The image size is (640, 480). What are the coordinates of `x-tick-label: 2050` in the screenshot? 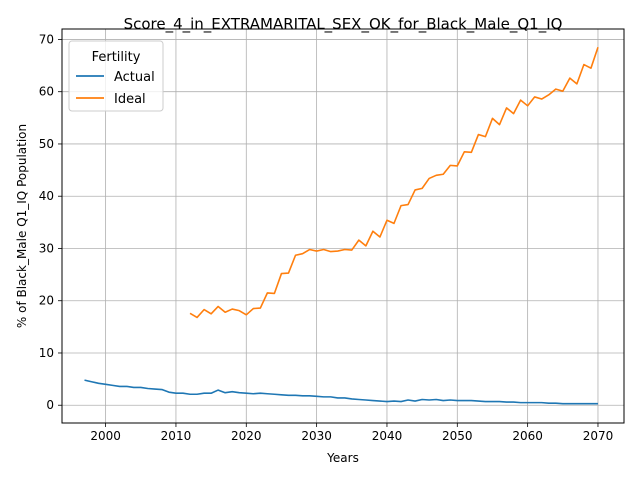 It's located at (457, 436).